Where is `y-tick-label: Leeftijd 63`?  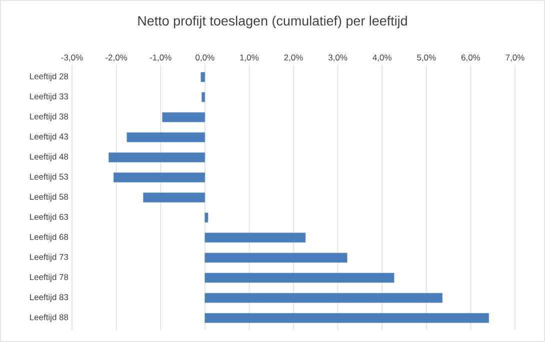
y-tick-label: Leeftijd 63 is located at coordinates (49, 218).